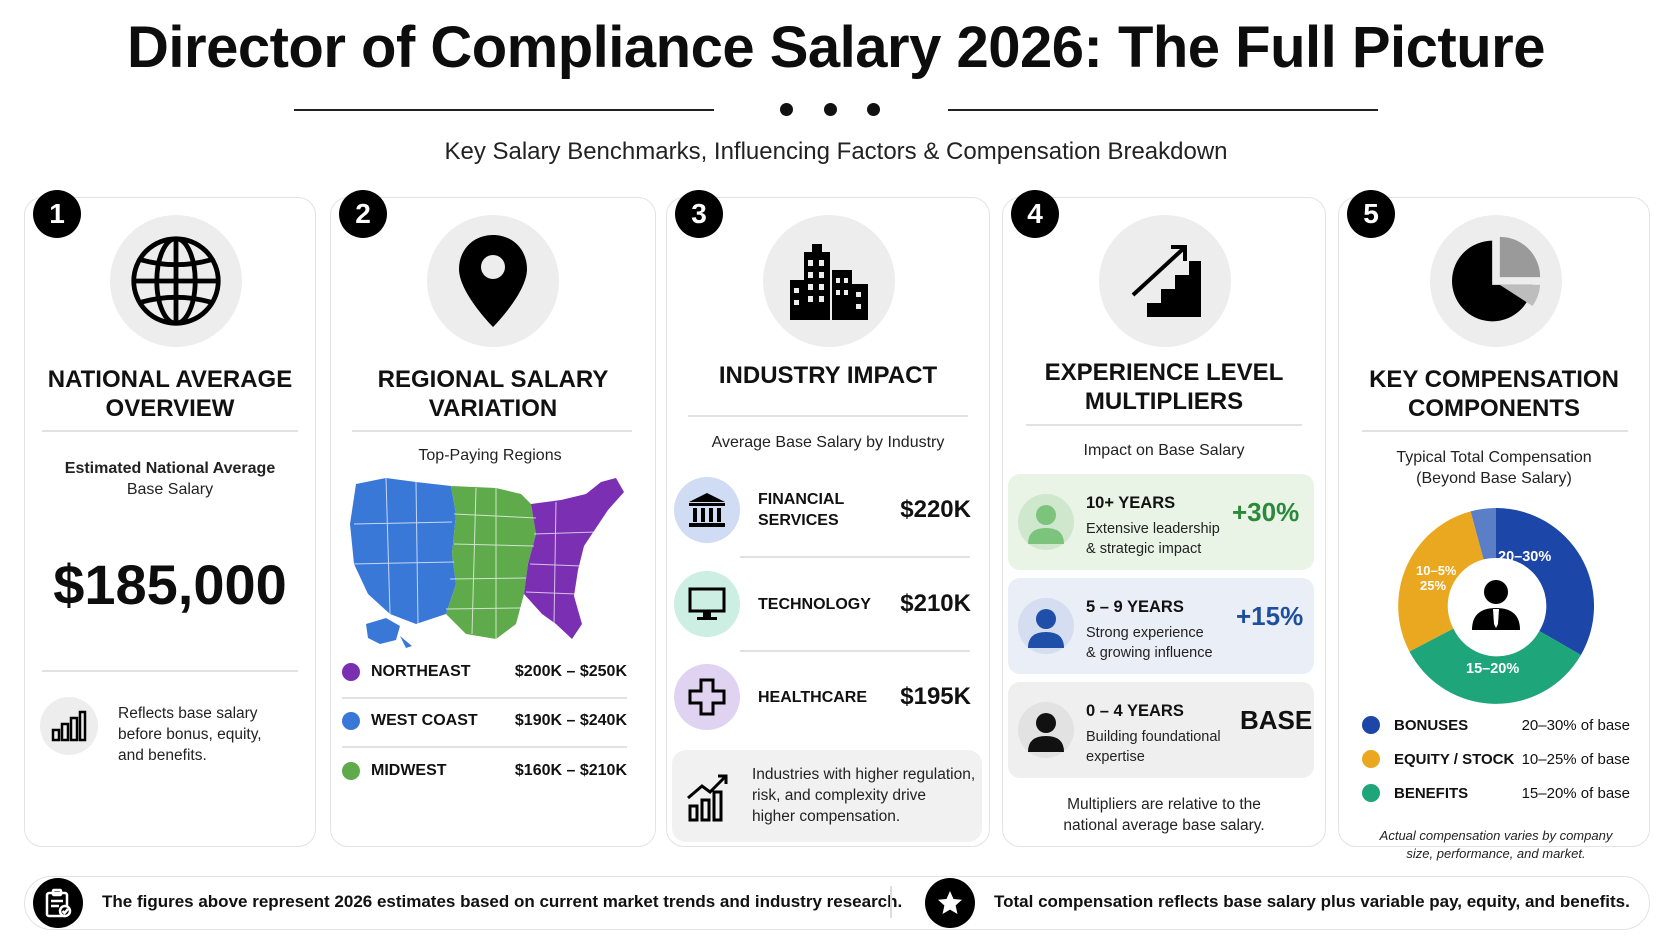 The image size is (1672, 941). I want to click on legend-row-equity: EQUITY / STOCK 10–25% of base, so click(1496, 759).